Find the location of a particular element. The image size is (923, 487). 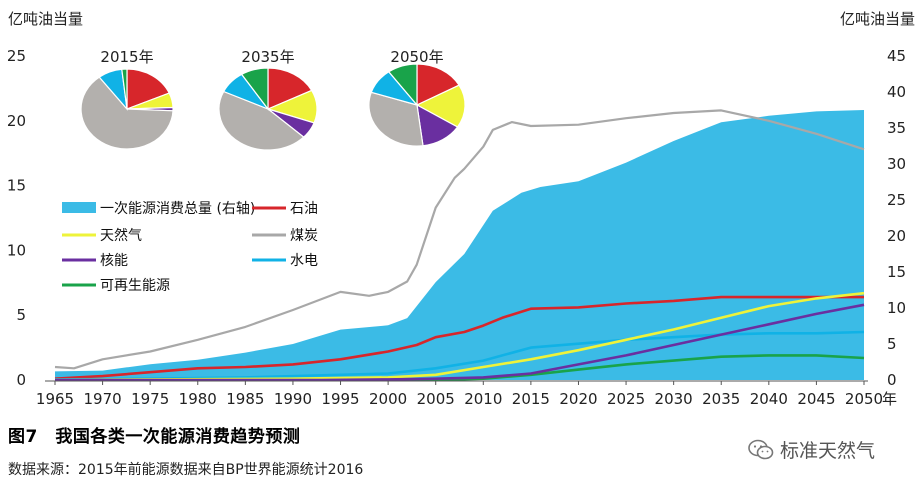

series-line-hydro is located at coordinates (459, 355).